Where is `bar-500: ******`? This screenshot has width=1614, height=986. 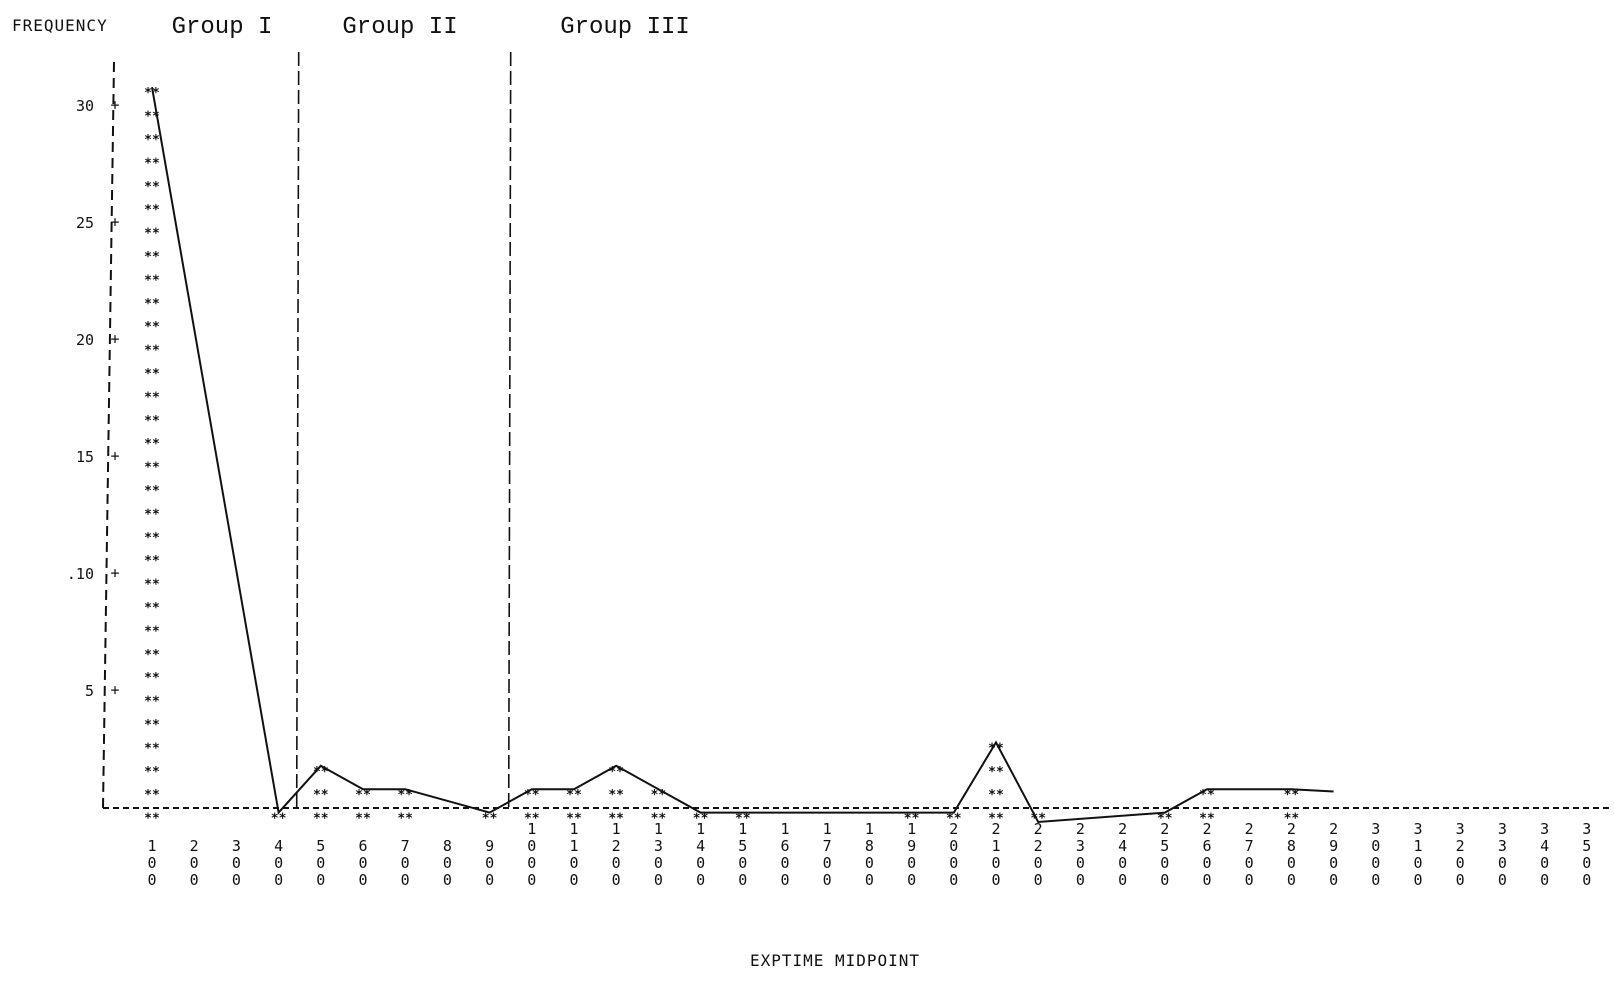
bar-500: ****** is located at coordinates (321, 796).